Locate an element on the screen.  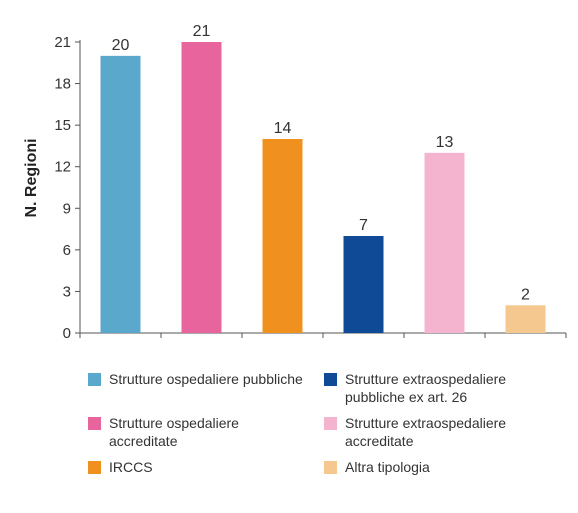
legend-item: Strutture extraospedaliere accreditate is located at coordinates (442, 433).